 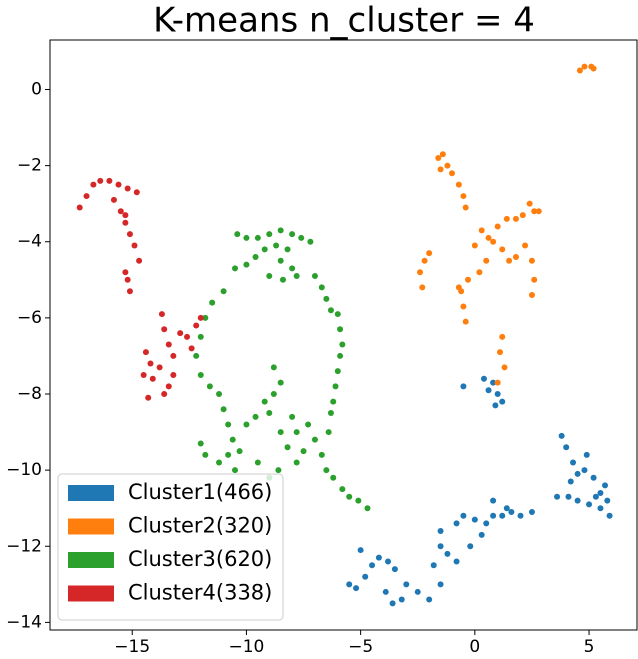 I want to click on y-tick-label: −6, so click(x=29, y=318).